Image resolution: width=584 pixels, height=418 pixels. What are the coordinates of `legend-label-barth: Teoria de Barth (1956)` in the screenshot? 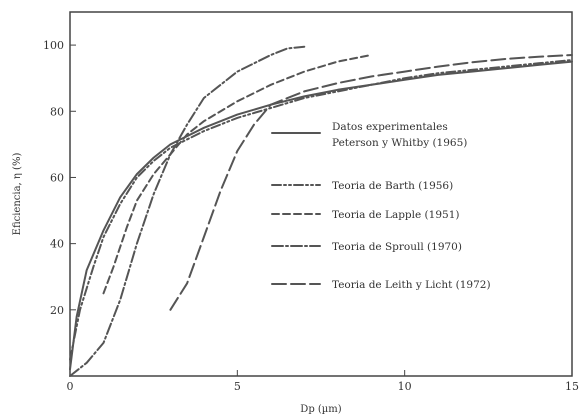 It's located at (392, 186).